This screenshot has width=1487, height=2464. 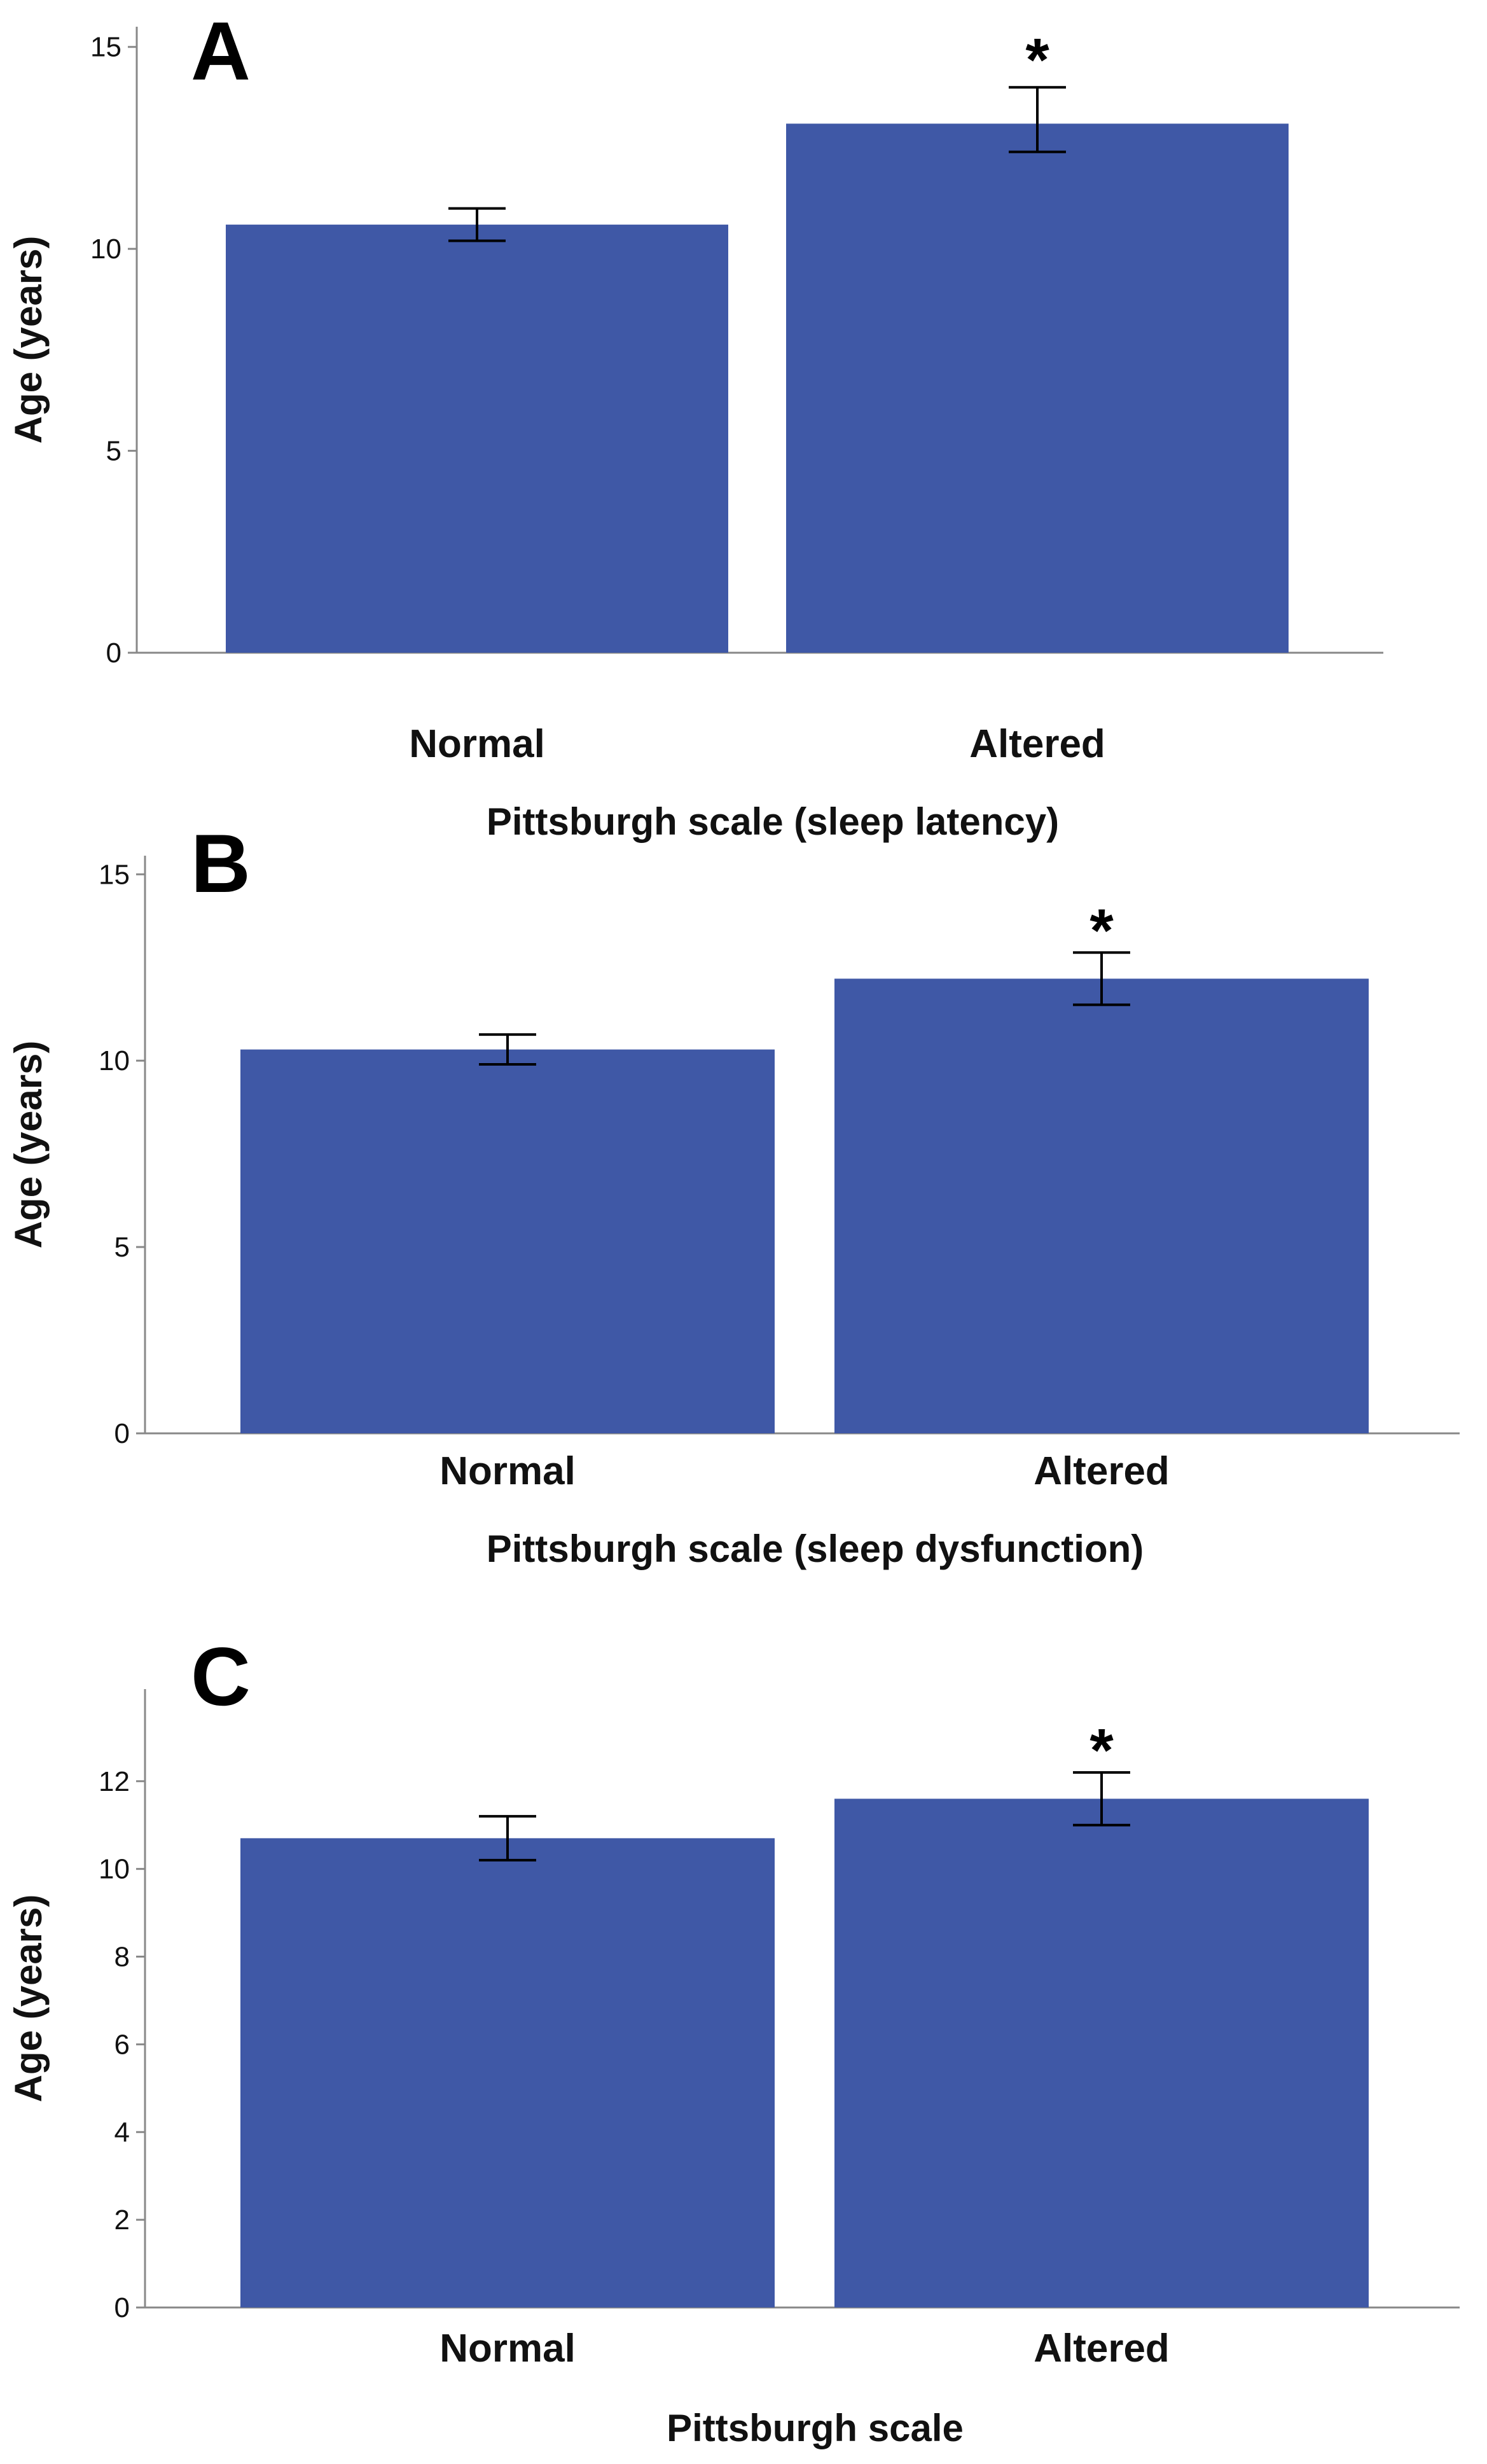 What do you see at coordinates (122, 1957) in the screenshot?
I see `y-tick-label: 8` at bounding box center [122, 1957].